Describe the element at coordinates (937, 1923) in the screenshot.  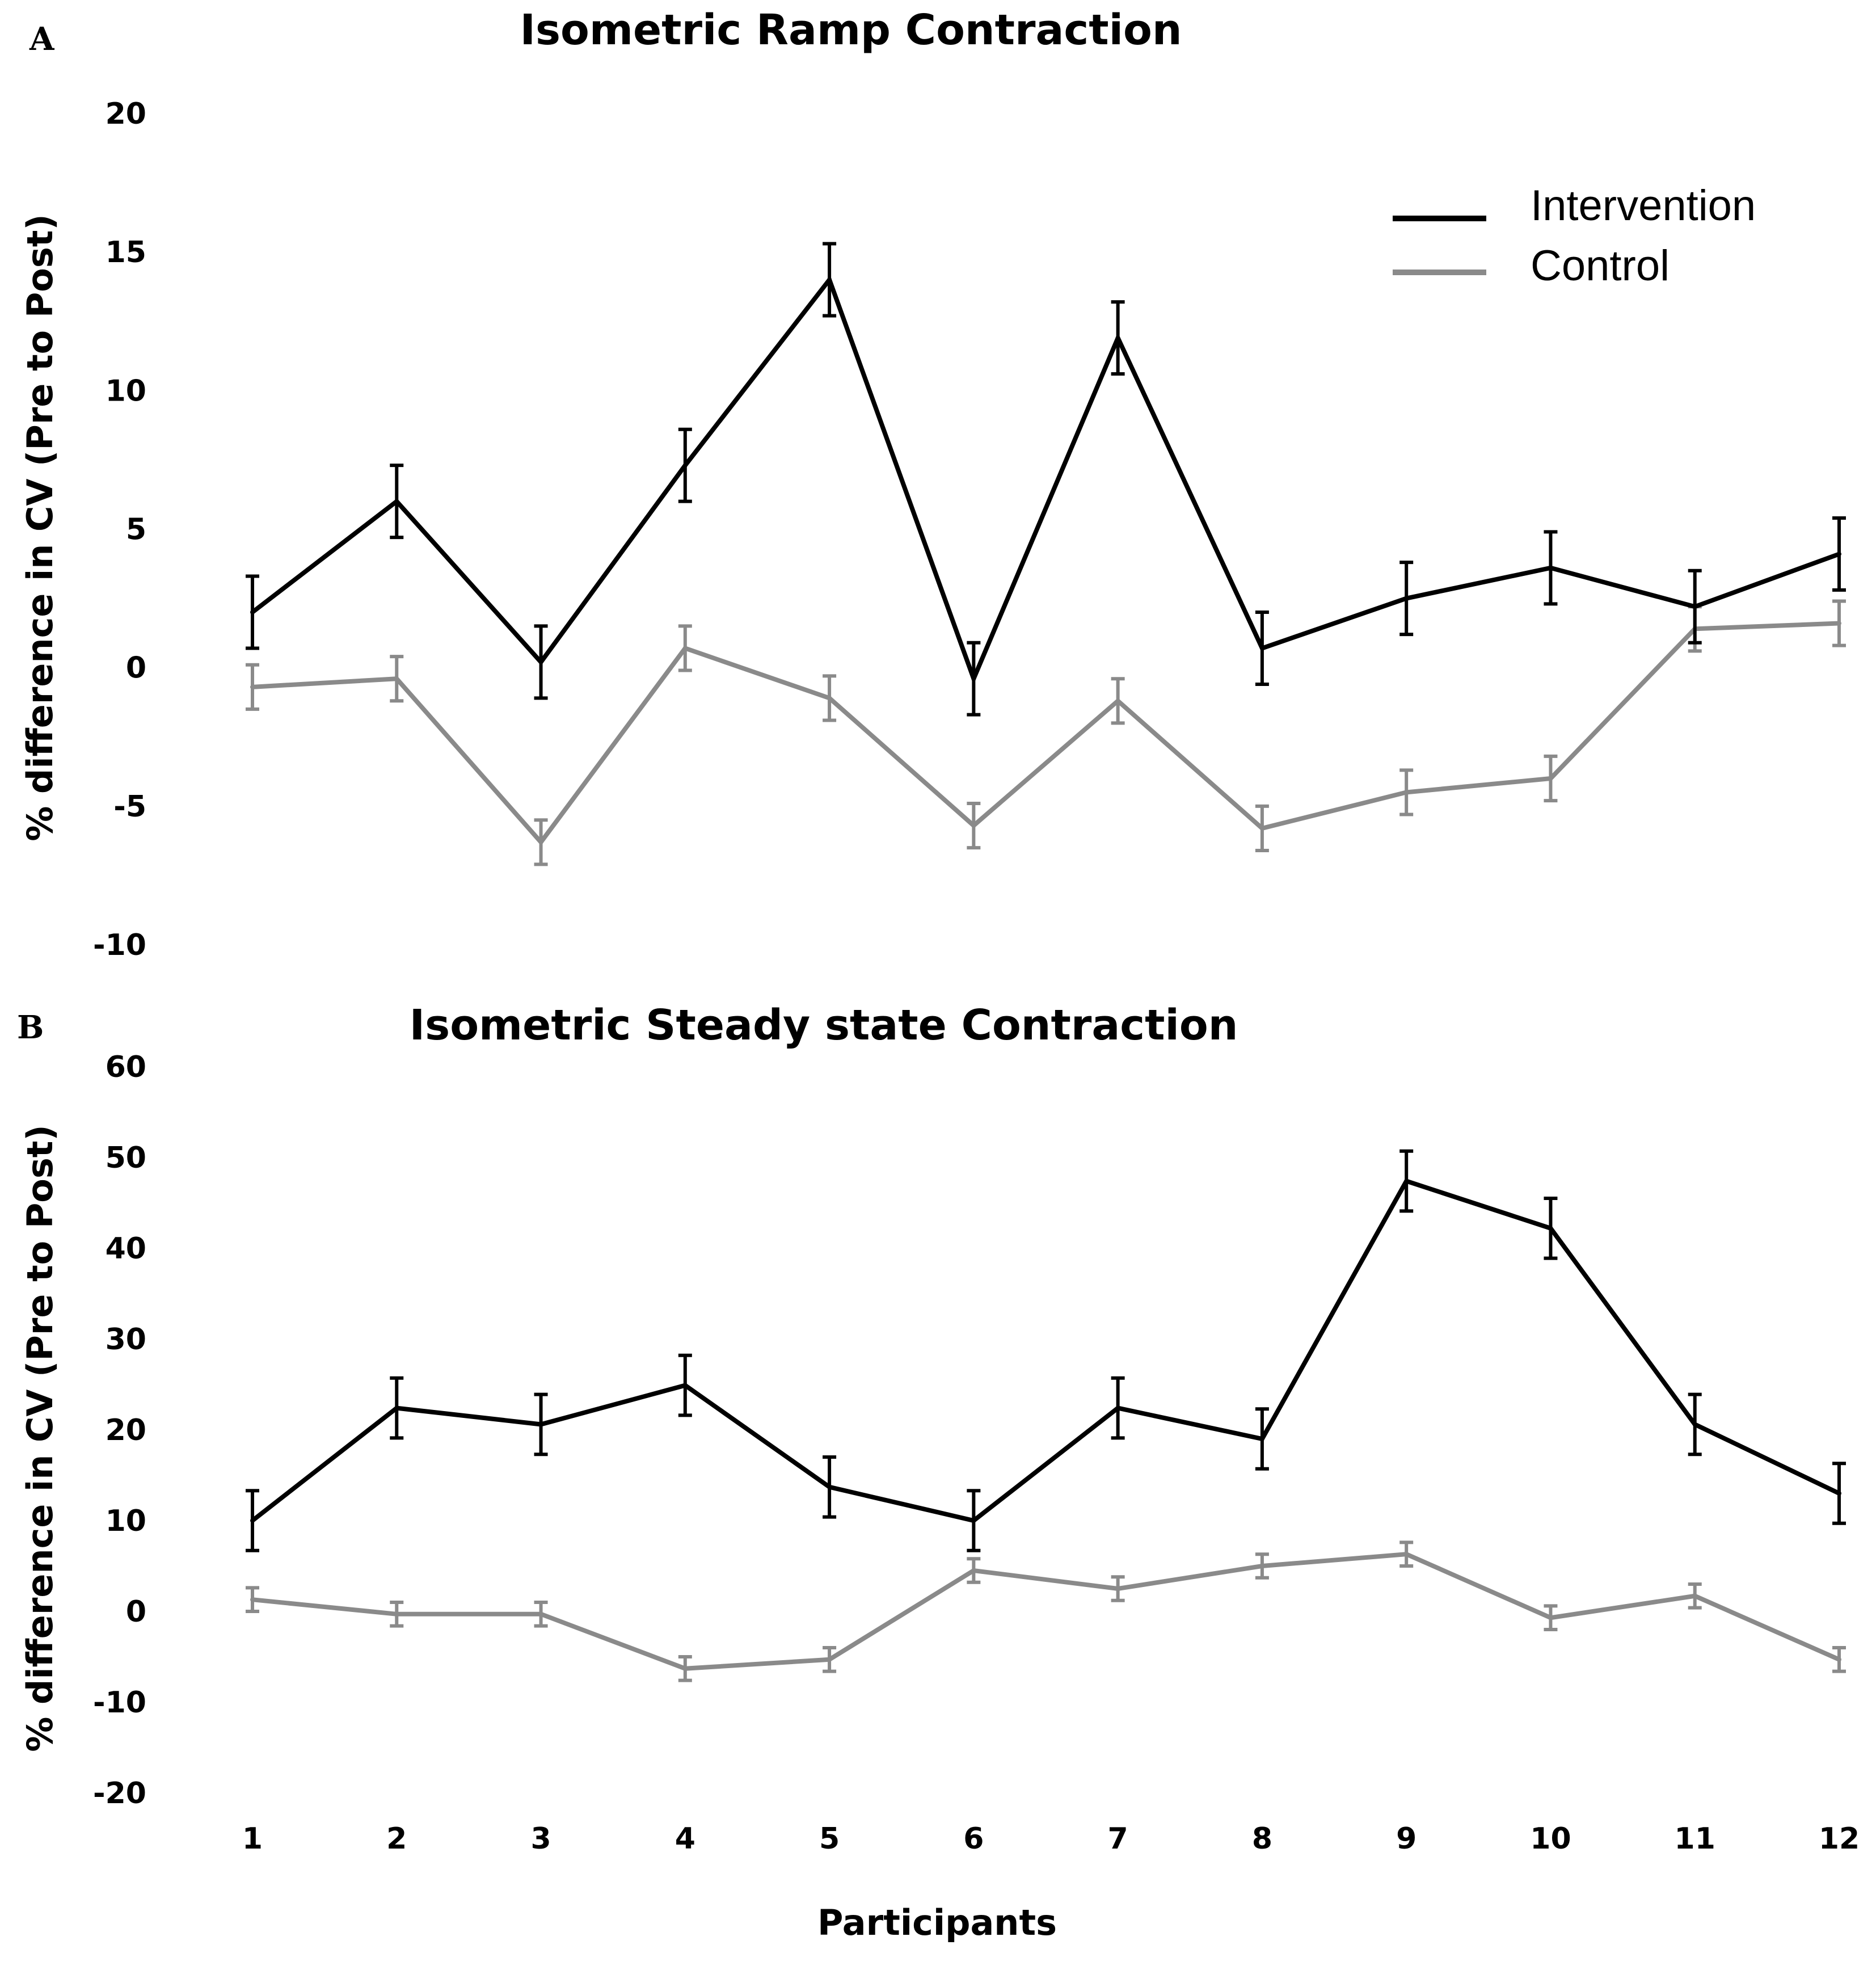
I see `x-axis-label: Participants` at that location.